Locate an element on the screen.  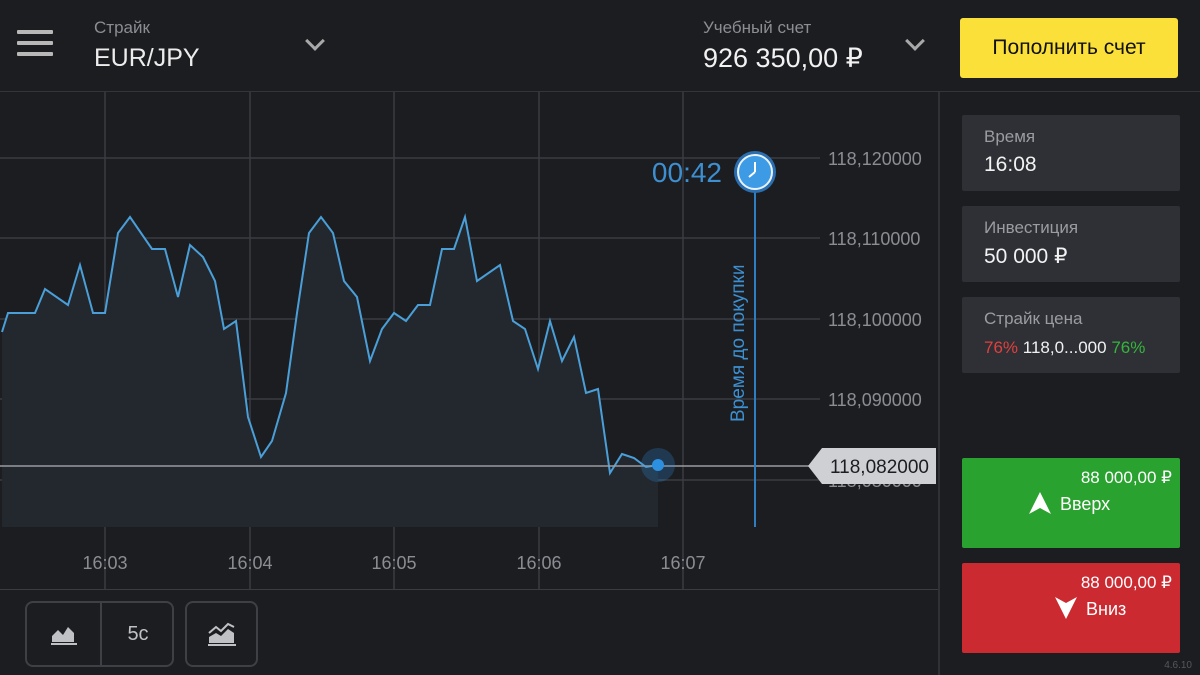
y-tick: 118,120000 is located at coordinates (875, 159).